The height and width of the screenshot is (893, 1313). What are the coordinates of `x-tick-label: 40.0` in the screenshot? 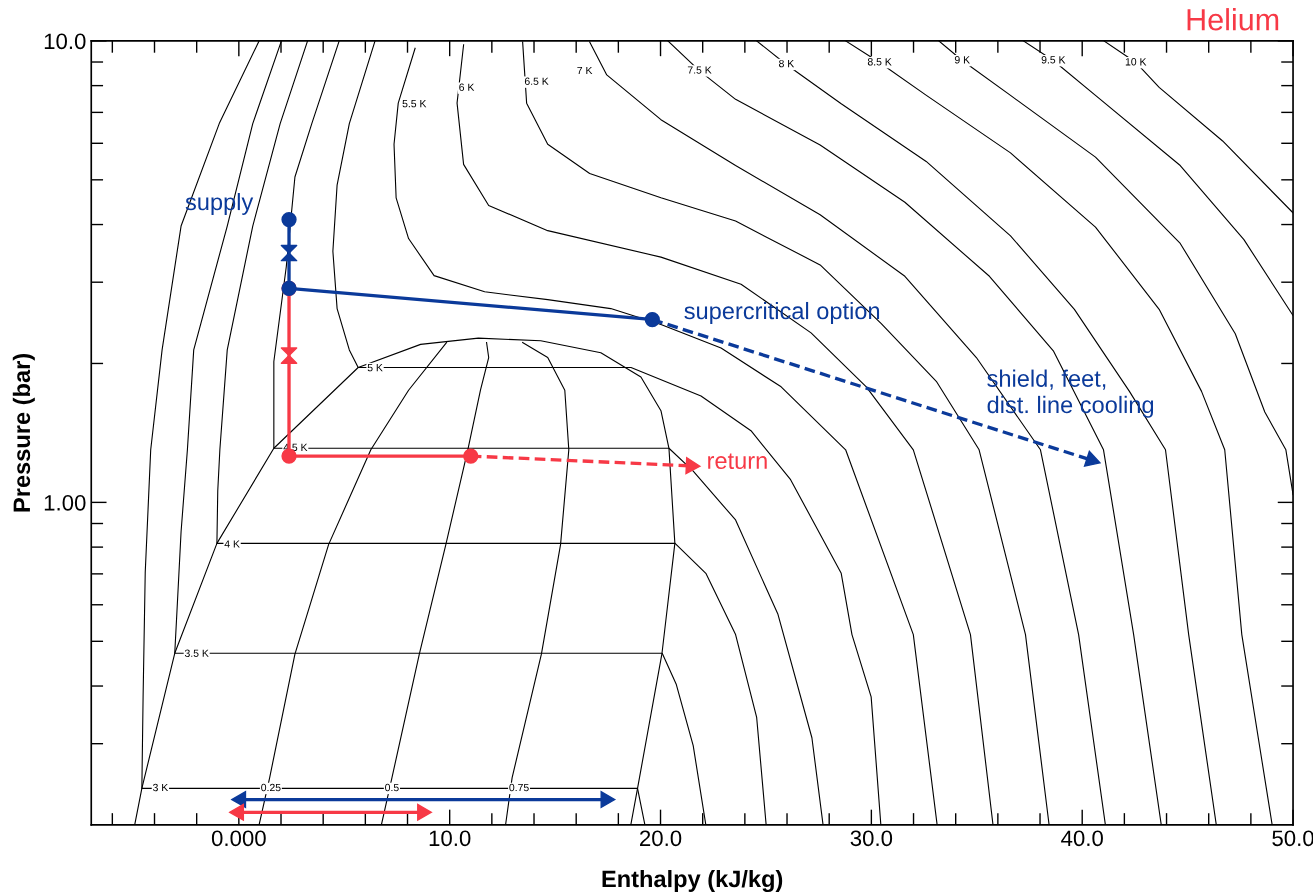 It's located at (1082, 838).